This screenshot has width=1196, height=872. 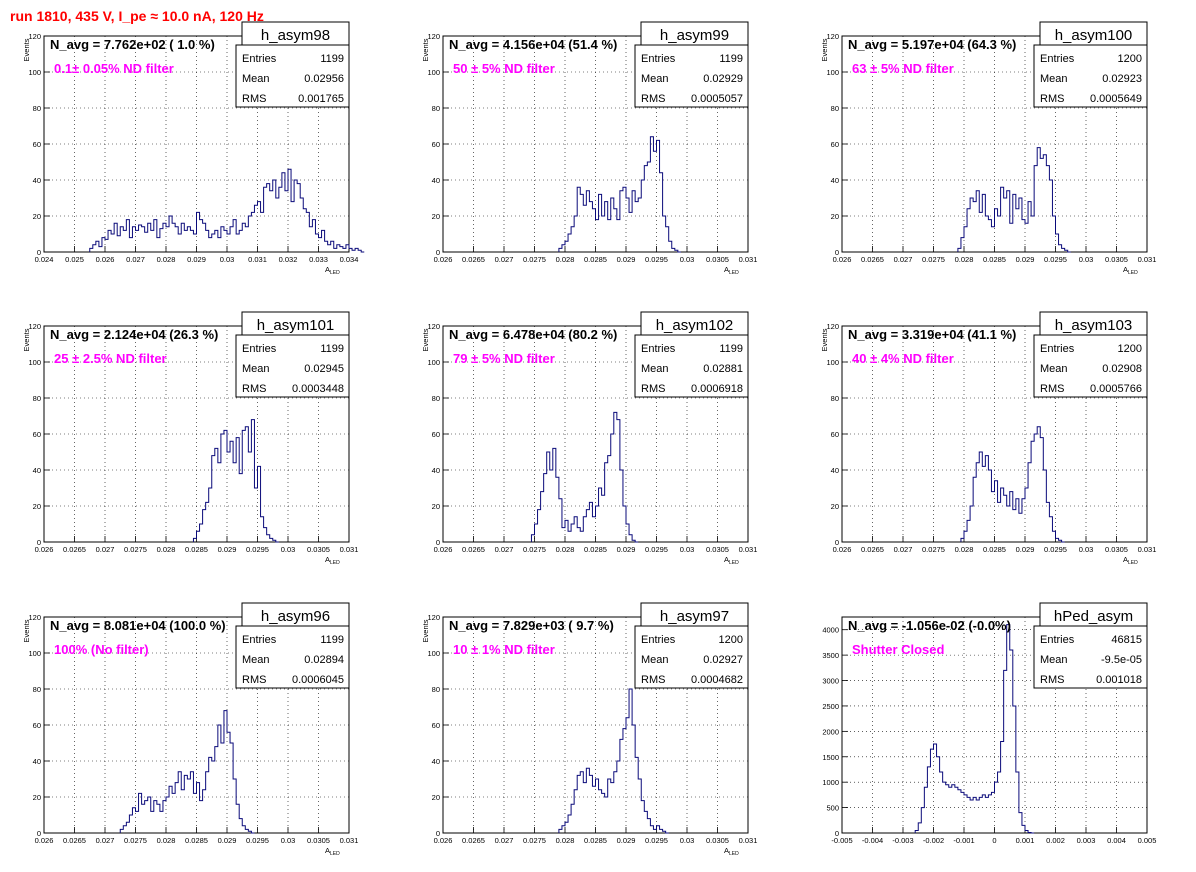 I want to click on x-tick-label: 0.002, so click(x=1055, y=840).